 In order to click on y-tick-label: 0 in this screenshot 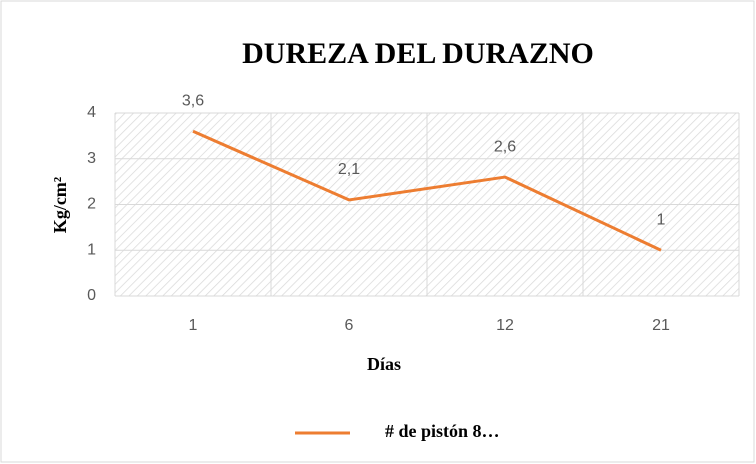, I will do `click(91, 295)`.